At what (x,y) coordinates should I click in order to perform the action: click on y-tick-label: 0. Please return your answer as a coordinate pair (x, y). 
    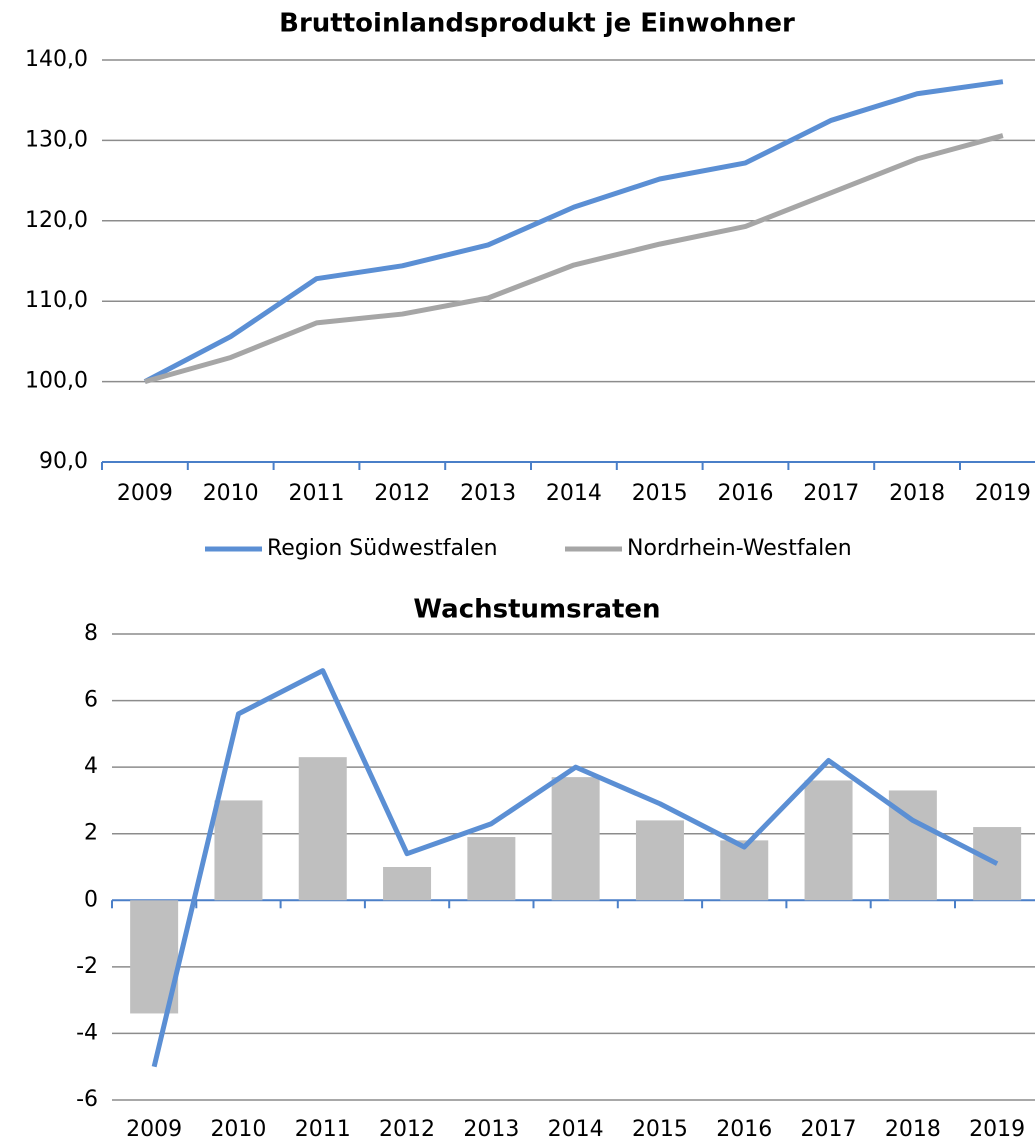
    Looking at the image, I should click on (91, 899).